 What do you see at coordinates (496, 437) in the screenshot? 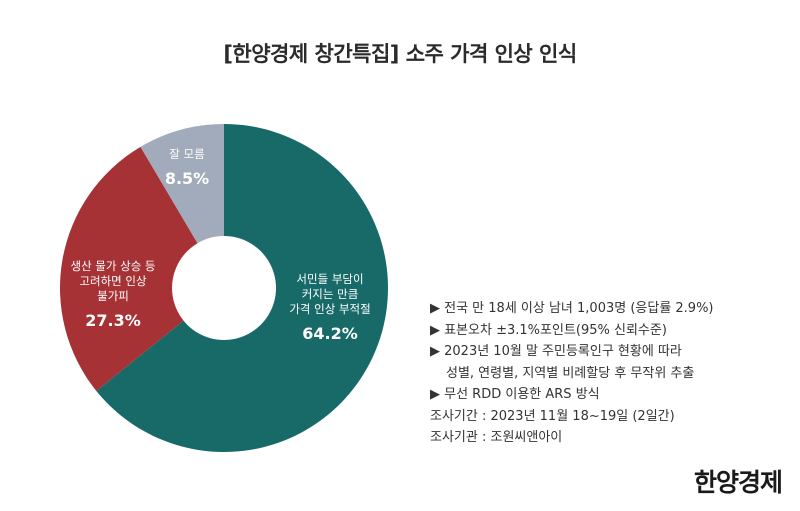
I see `note-line: 조사기관 : 조원씨앤아이` at bounding box center [496, 437].